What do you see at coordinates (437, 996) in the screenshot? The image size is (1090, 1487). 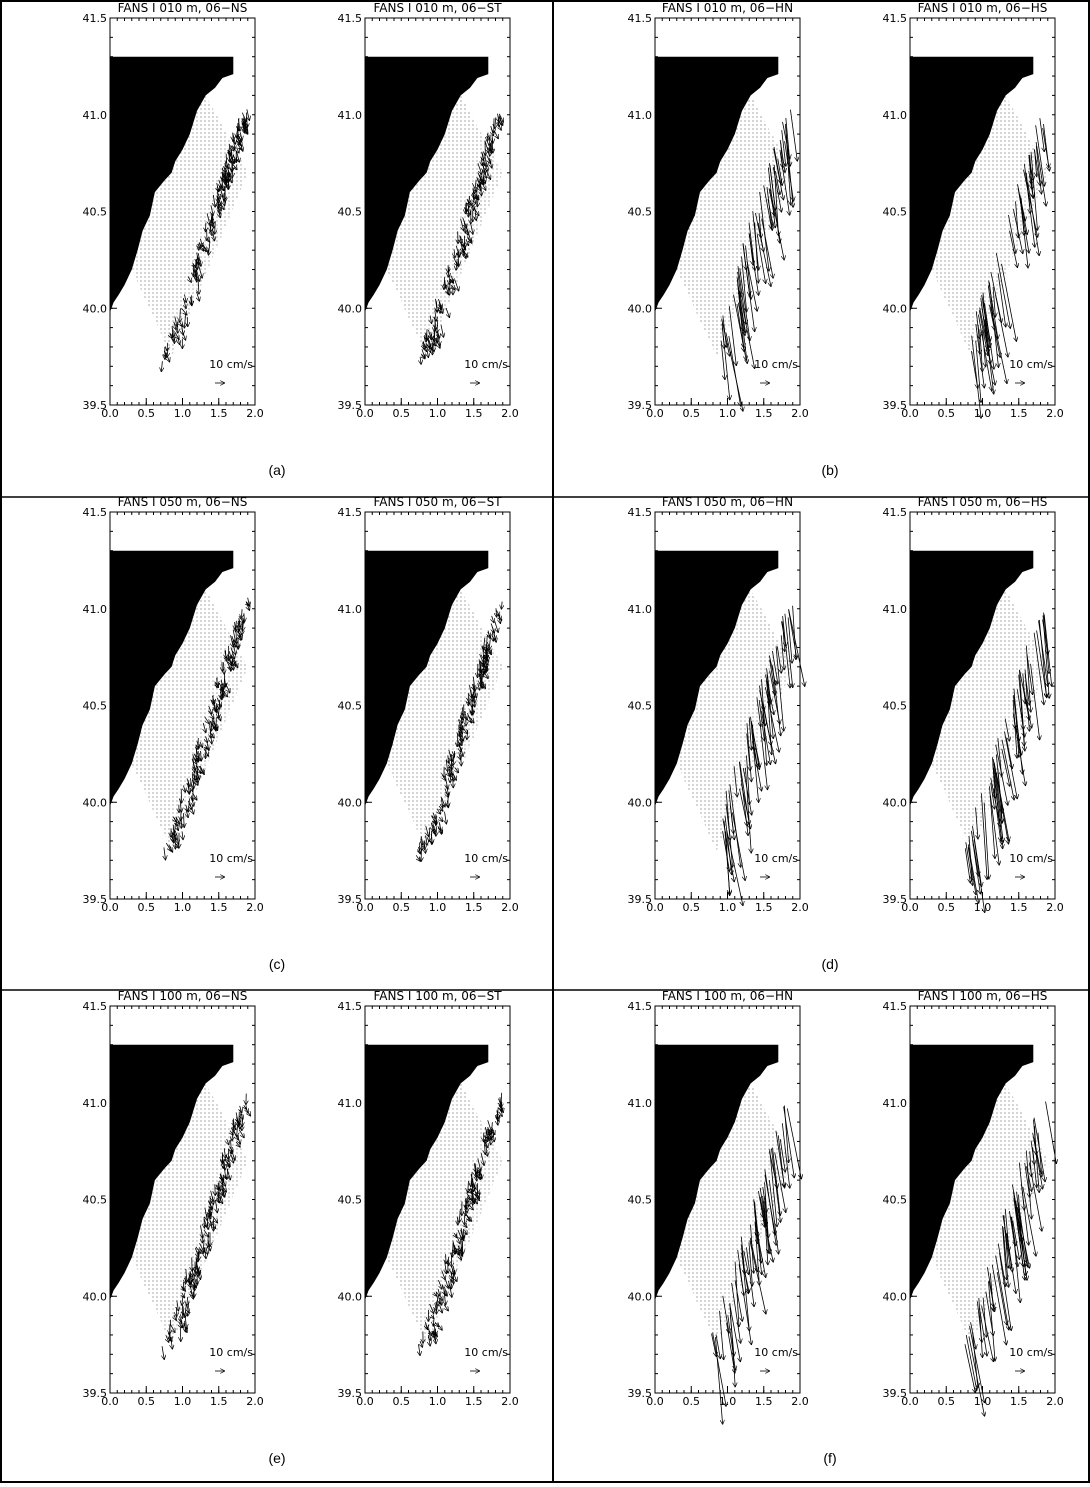 I see `chart-title: FANS I 100 m, 06−ST` at bounding box center [437, 996].